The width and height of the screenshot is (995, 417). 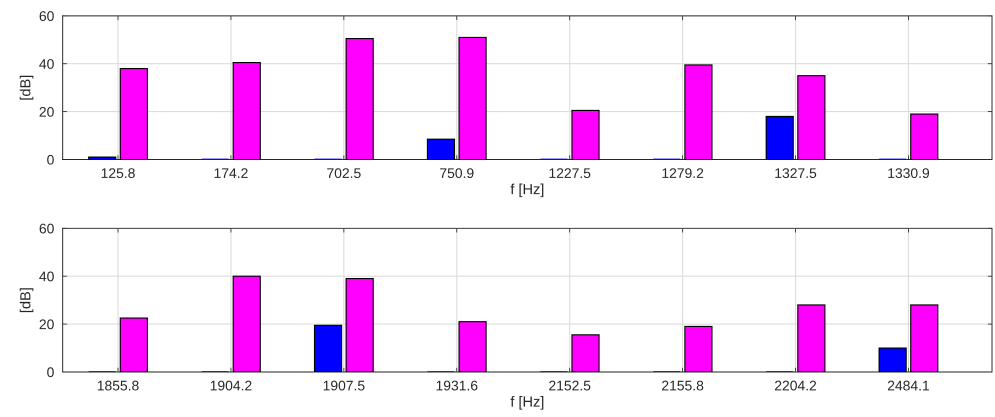 I want to click on x-tick-label: 1227.5, so click(x=570, y=173).